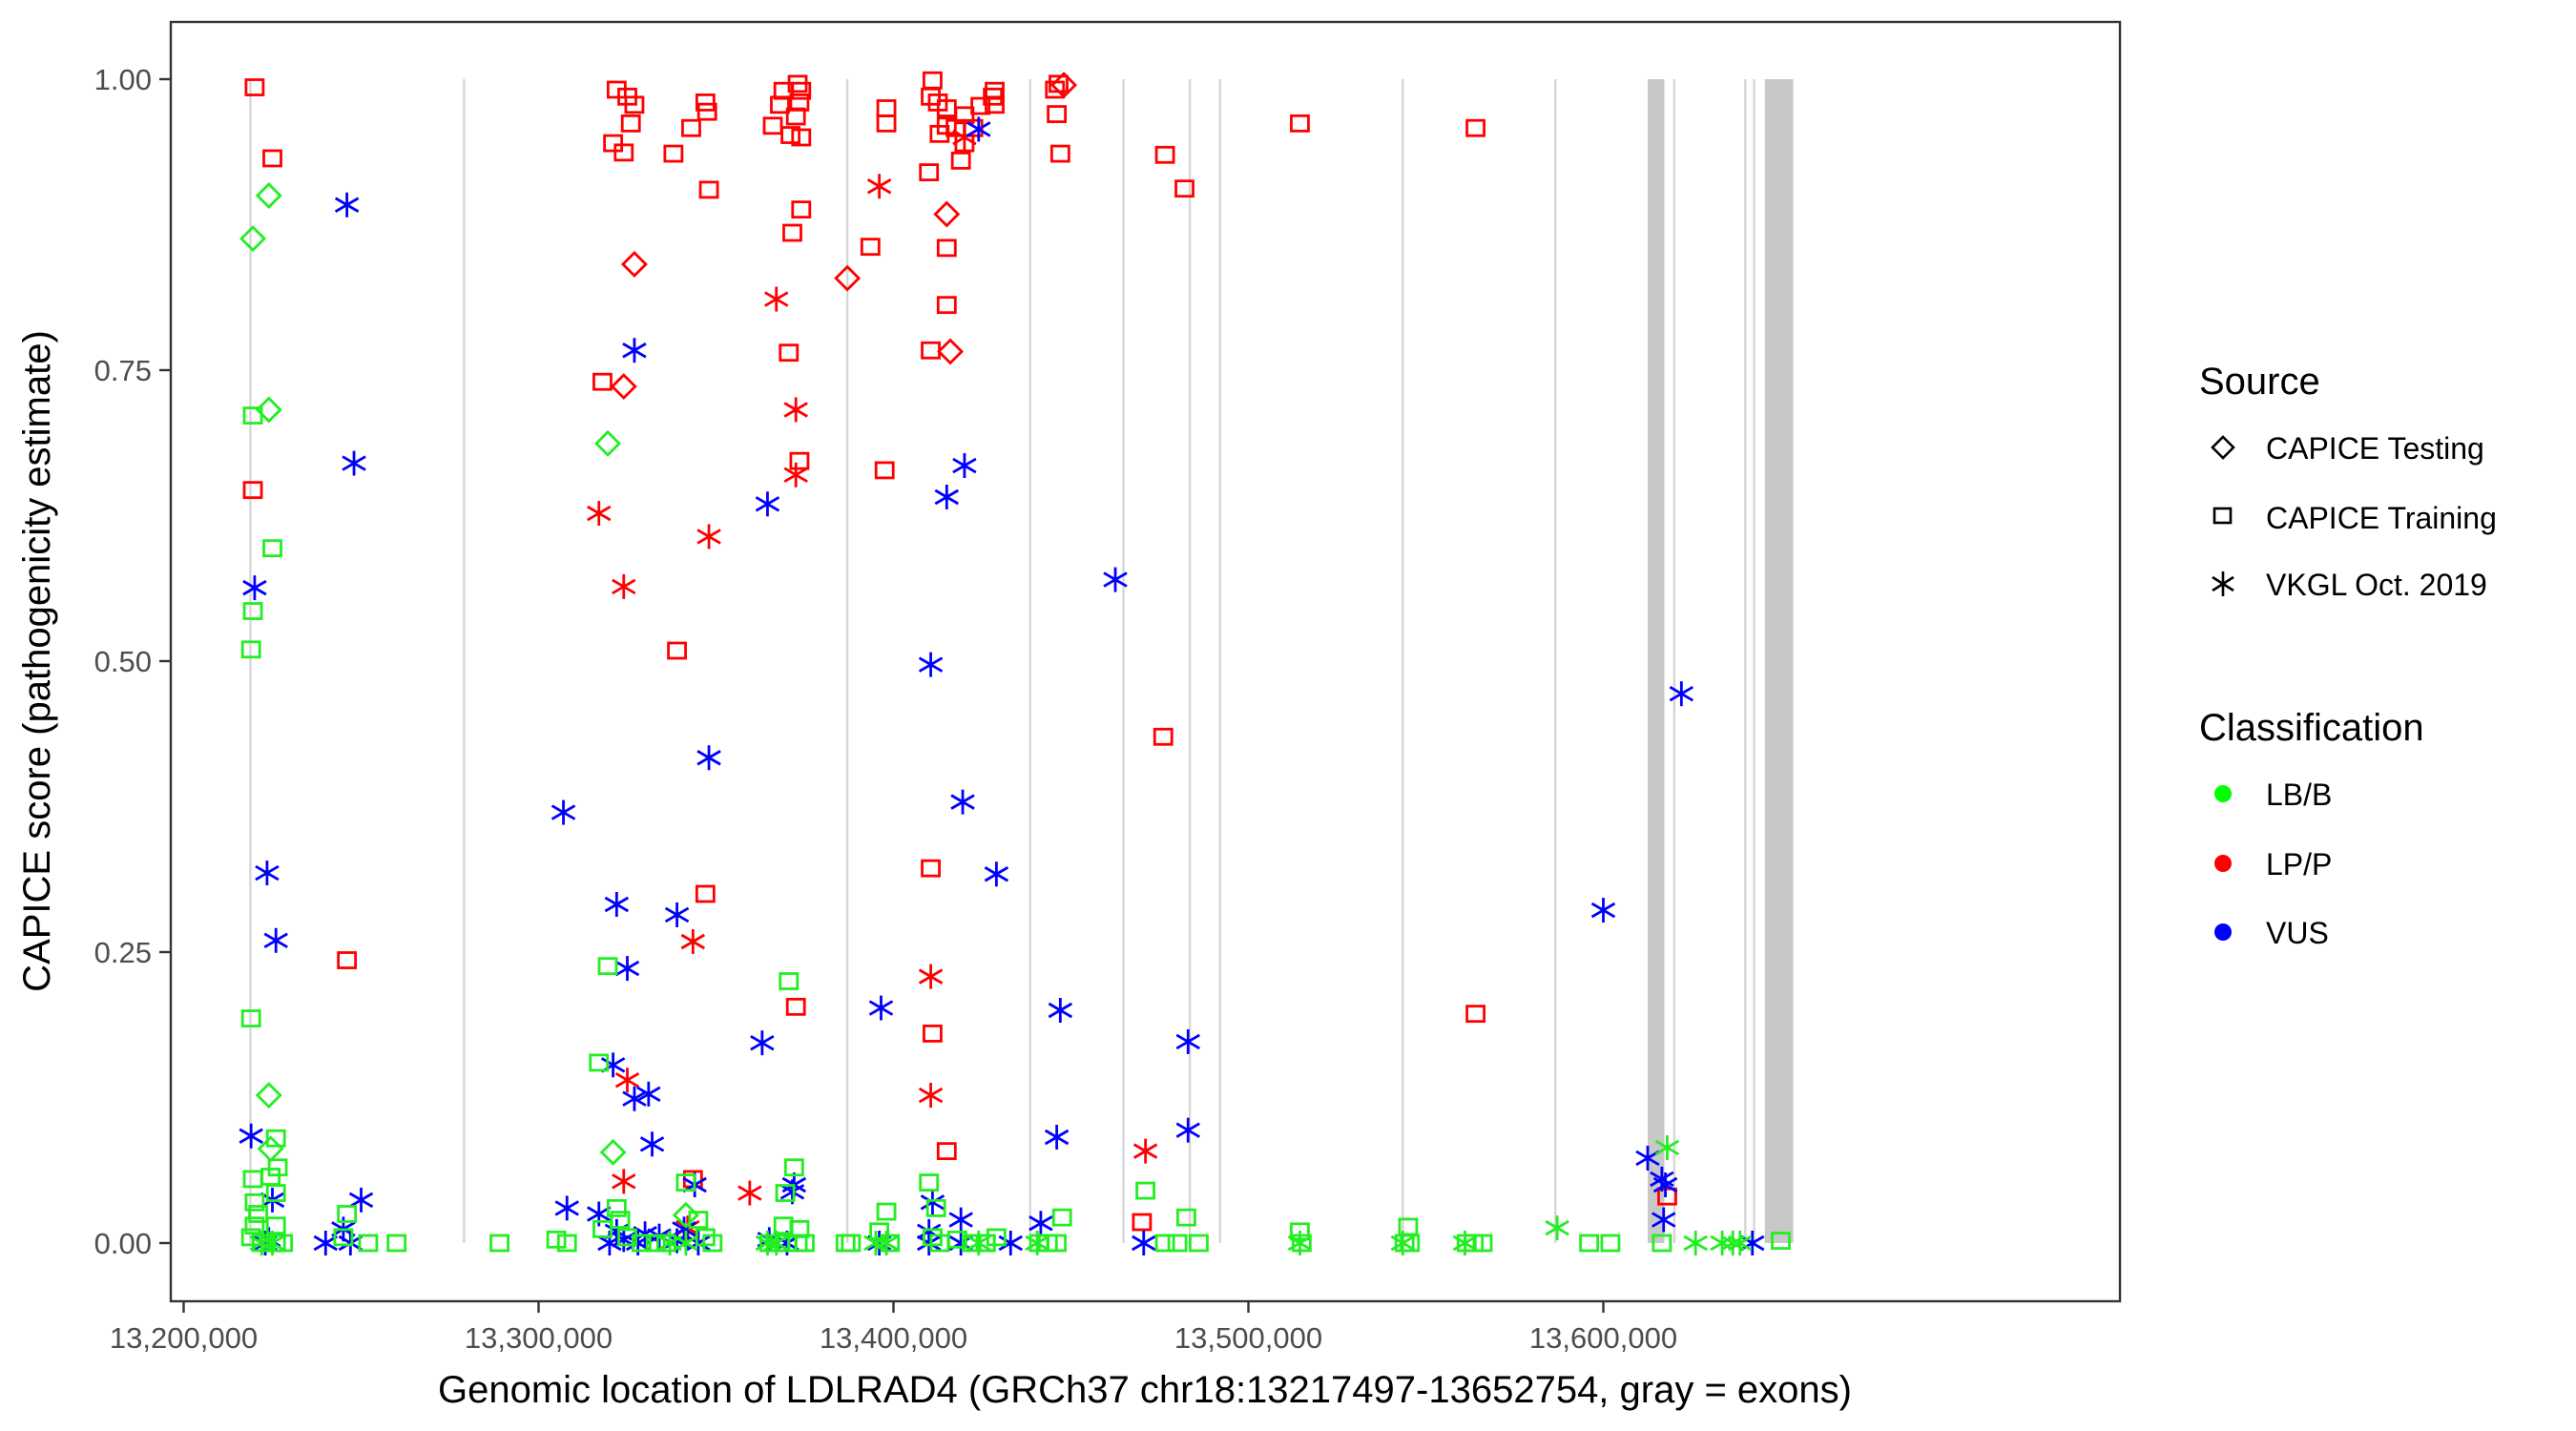 Image resolution: width=2576 pixels, height=1431 pixels. What do you see at coordinates (1248, 1338) in the screenshot?
I see `x-tick-label: 13,500,000` at bounding box center [1248, 1338].